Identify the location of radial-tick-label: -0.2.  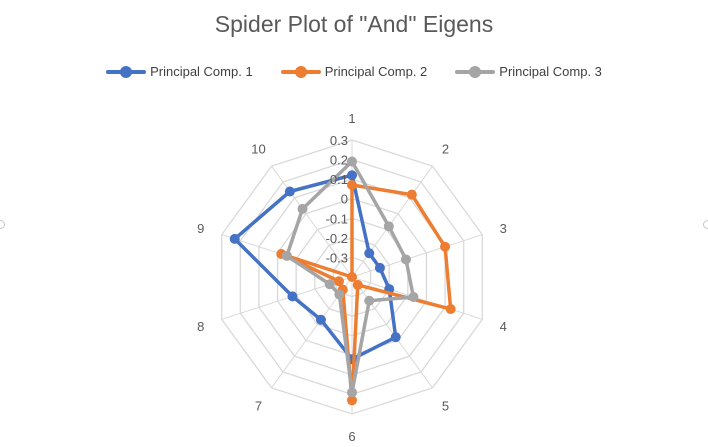
(337, 238).